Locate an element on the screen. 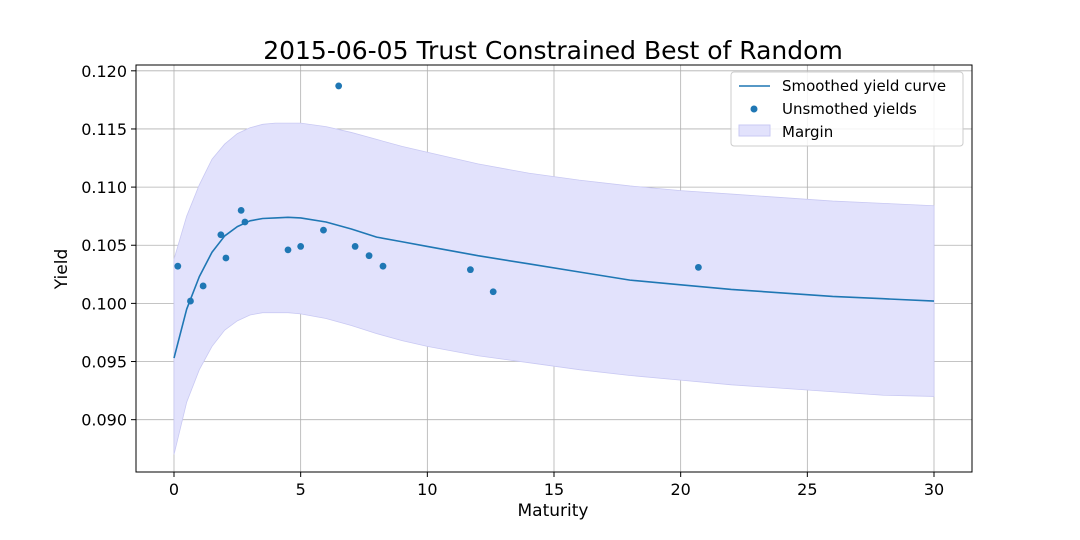  y-tick-label: 0.105 is located at coordinates (104, 245).